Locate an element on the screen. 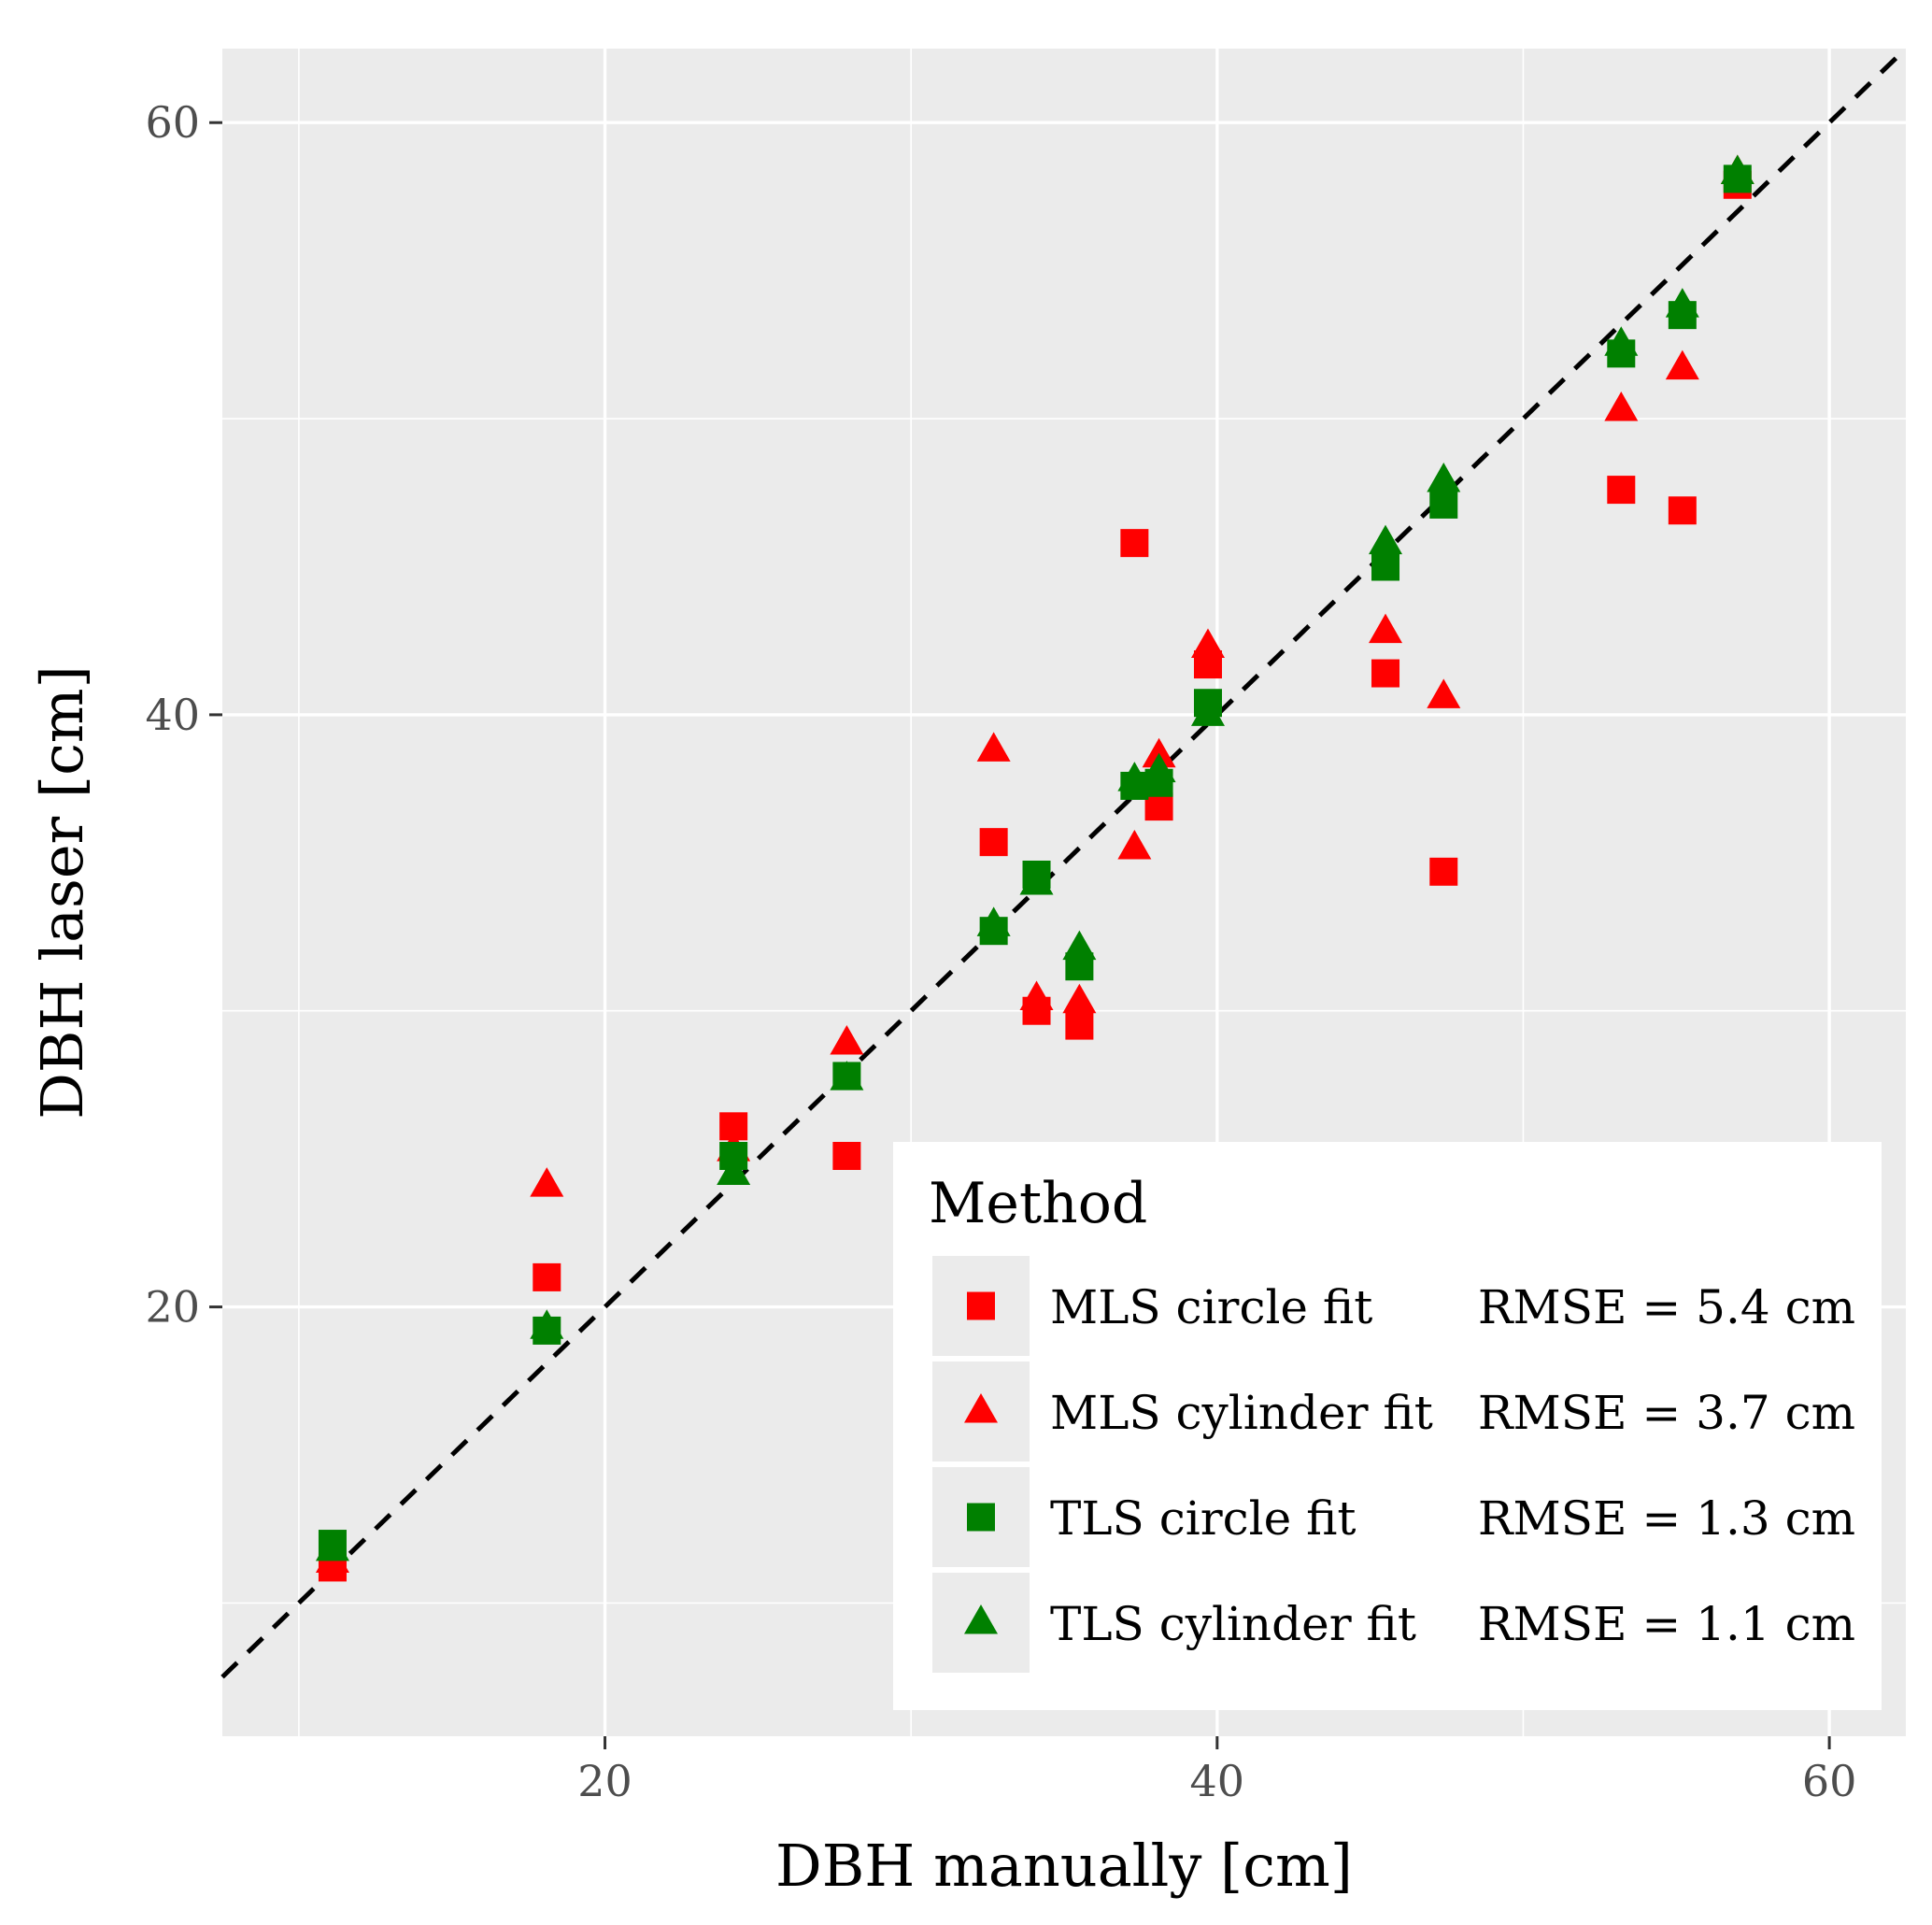 The height and width of the screenshot is (1925, 1932). x-tick-label: 40 is located at coordinates (1217, 1781).